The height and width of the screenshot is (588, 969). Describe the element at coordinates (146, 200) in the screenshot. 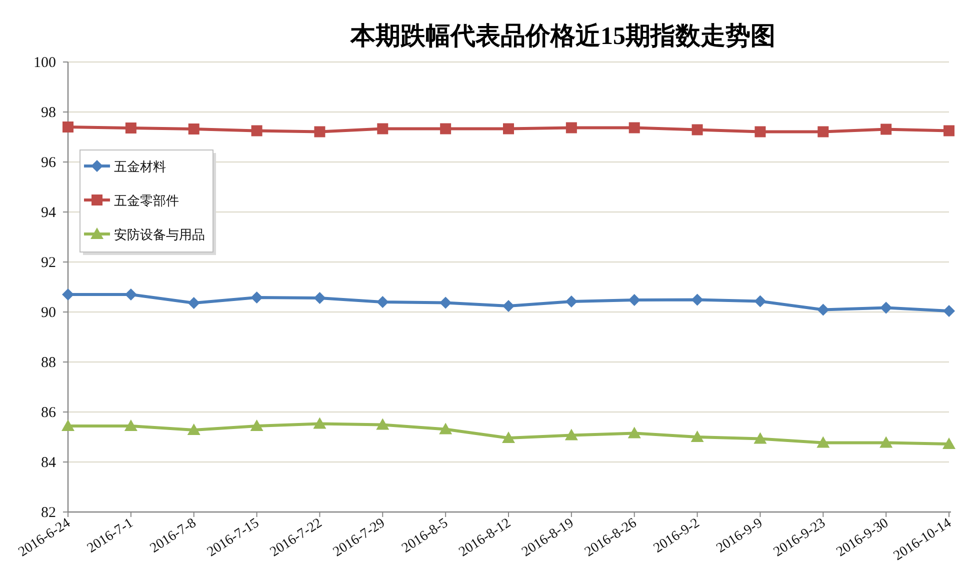

I see `legend-label: 五金零部件` at that location.